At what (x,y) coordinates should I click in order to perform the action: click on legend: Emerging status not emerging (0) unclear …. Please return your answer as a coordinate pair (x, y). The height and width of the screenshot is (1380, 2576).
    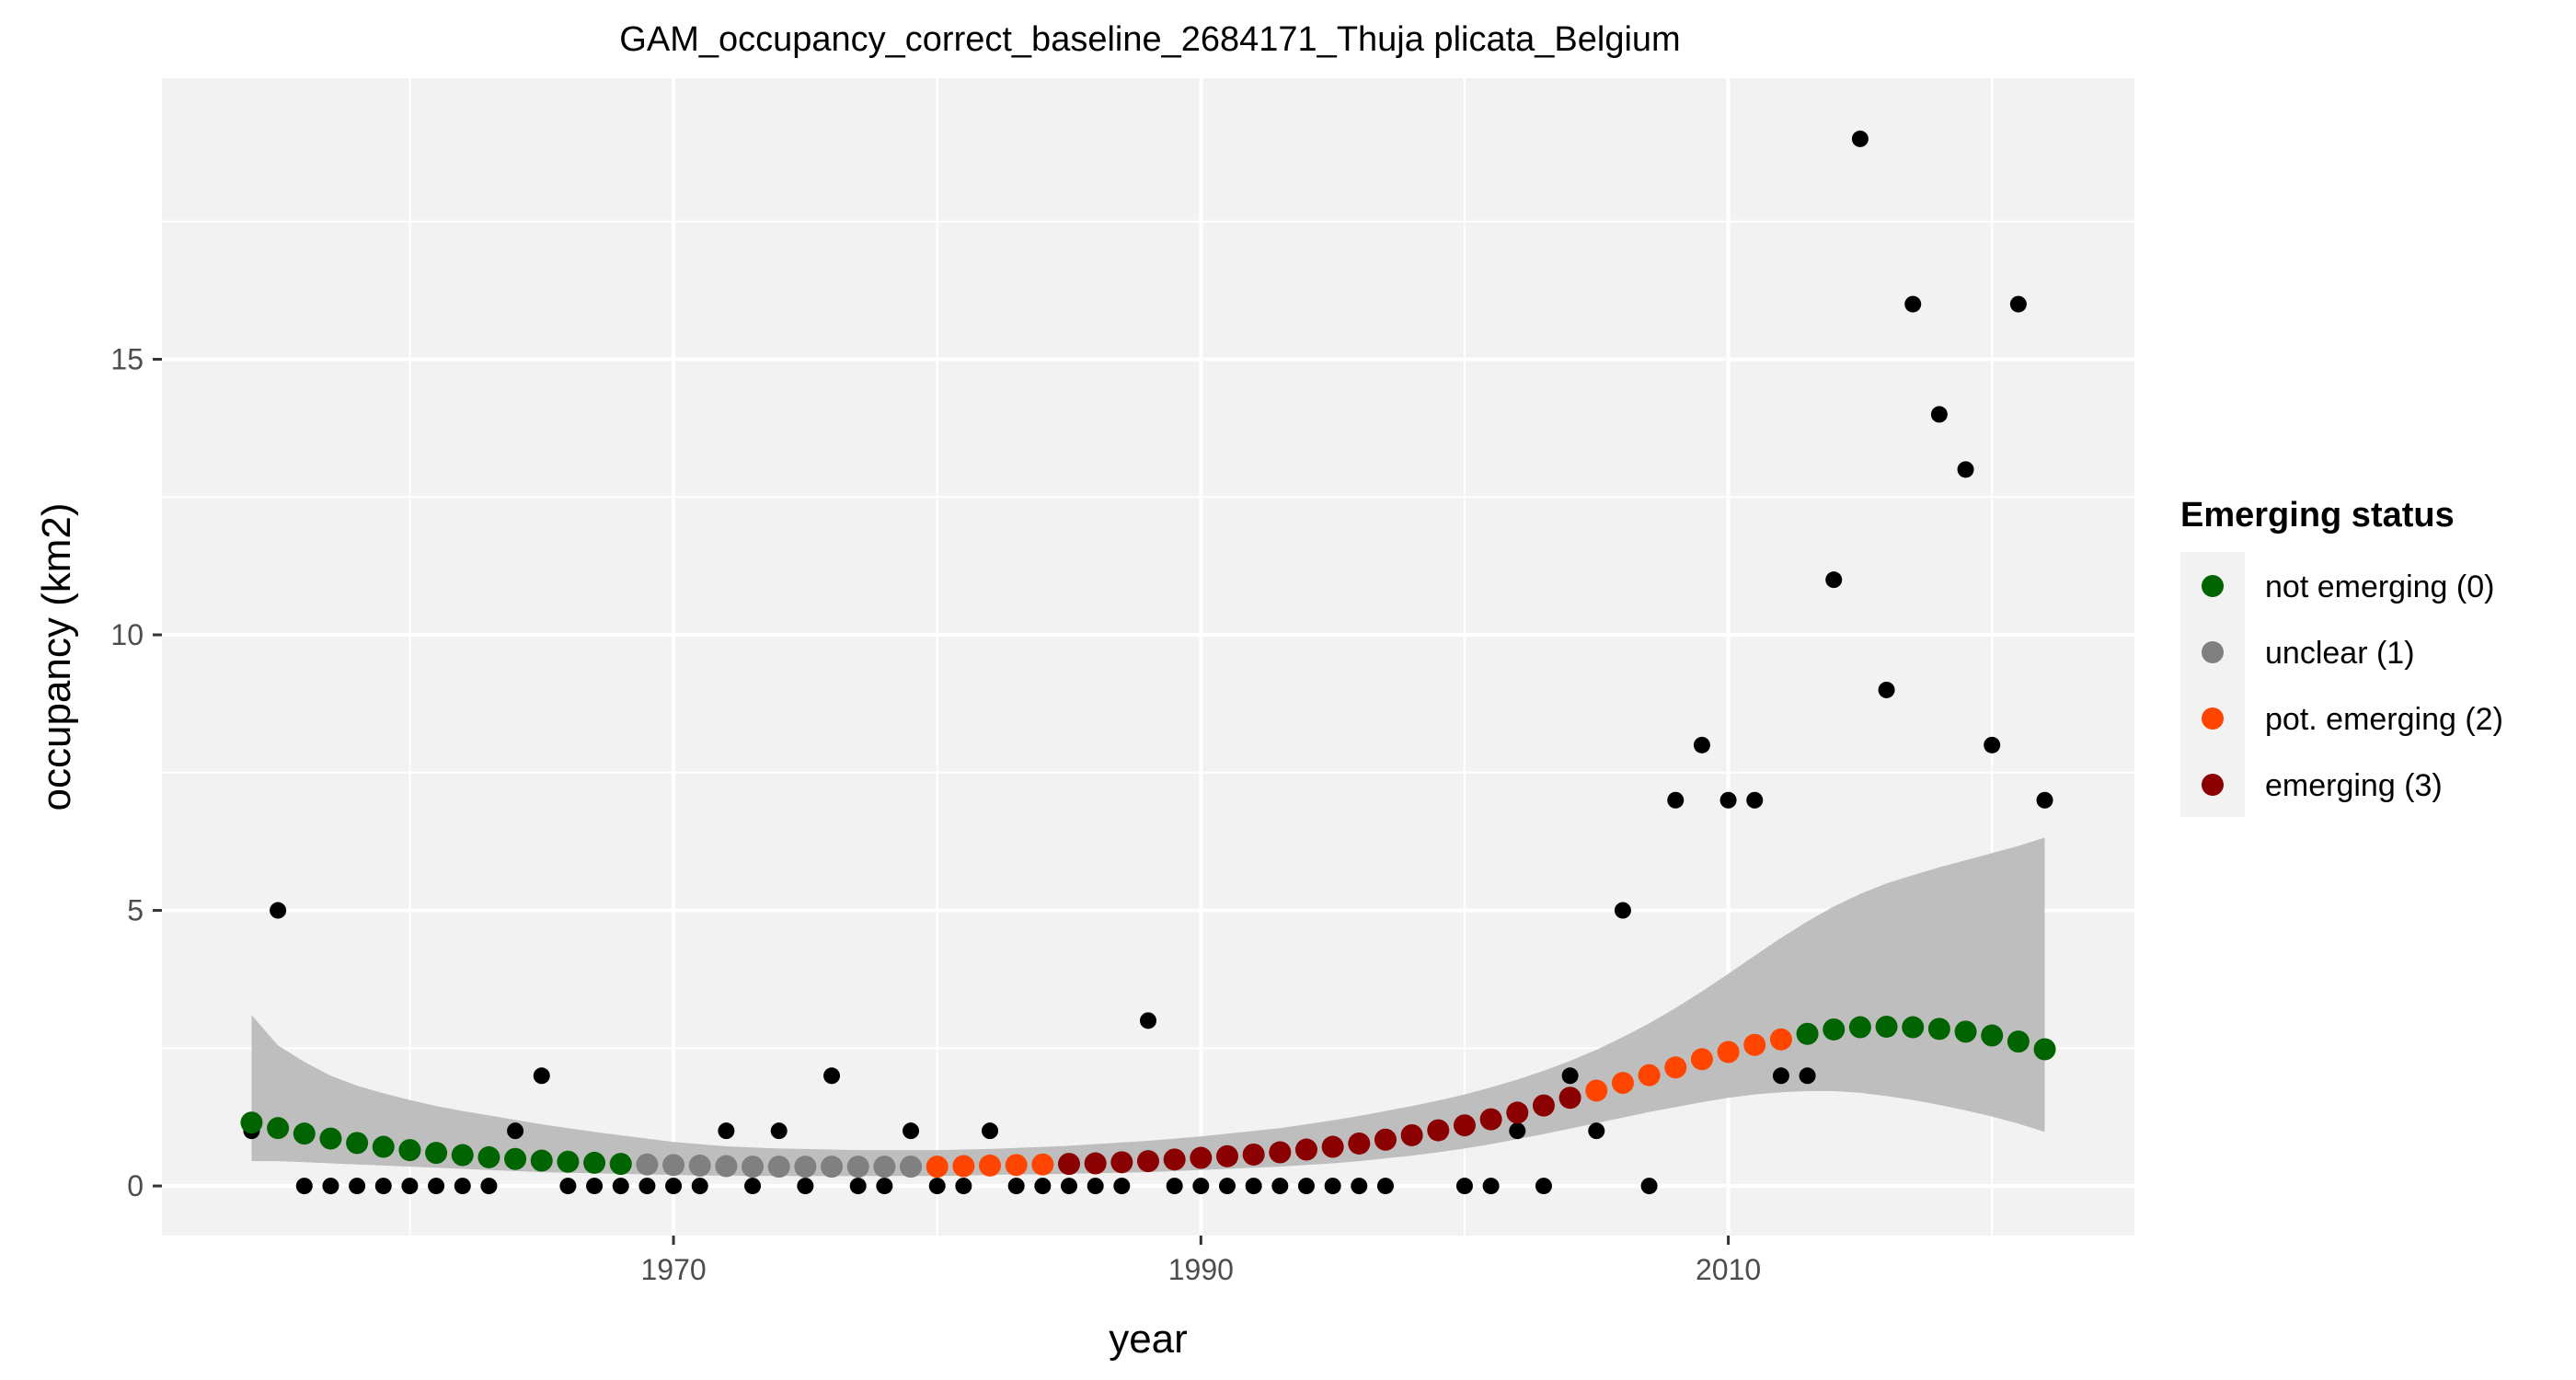
    Looking at the image, I should click on (2341, 656).